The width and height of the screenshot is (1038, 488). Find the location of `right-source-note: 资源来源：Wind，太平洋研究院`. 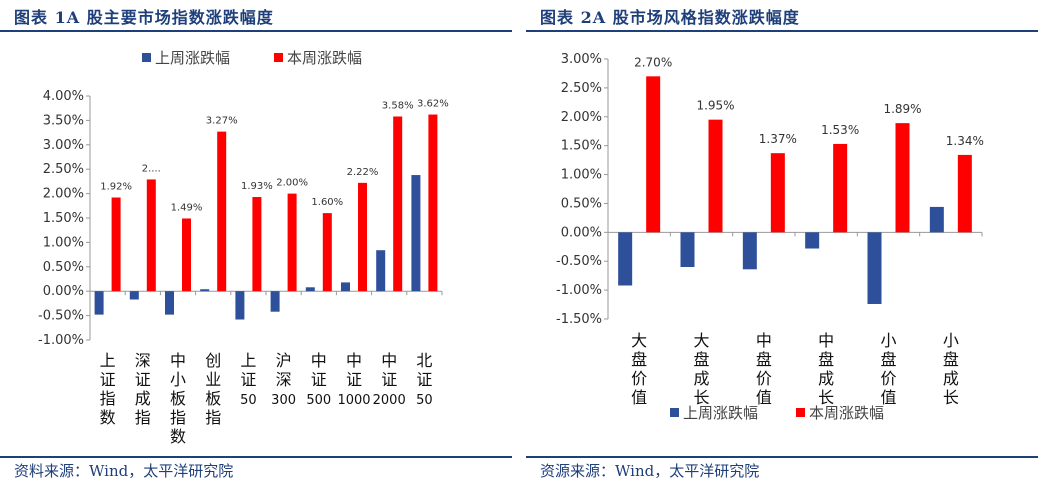

right-source-note: 资源来源：Wind，太平洋研究院 is located at coordinates (650, 471).